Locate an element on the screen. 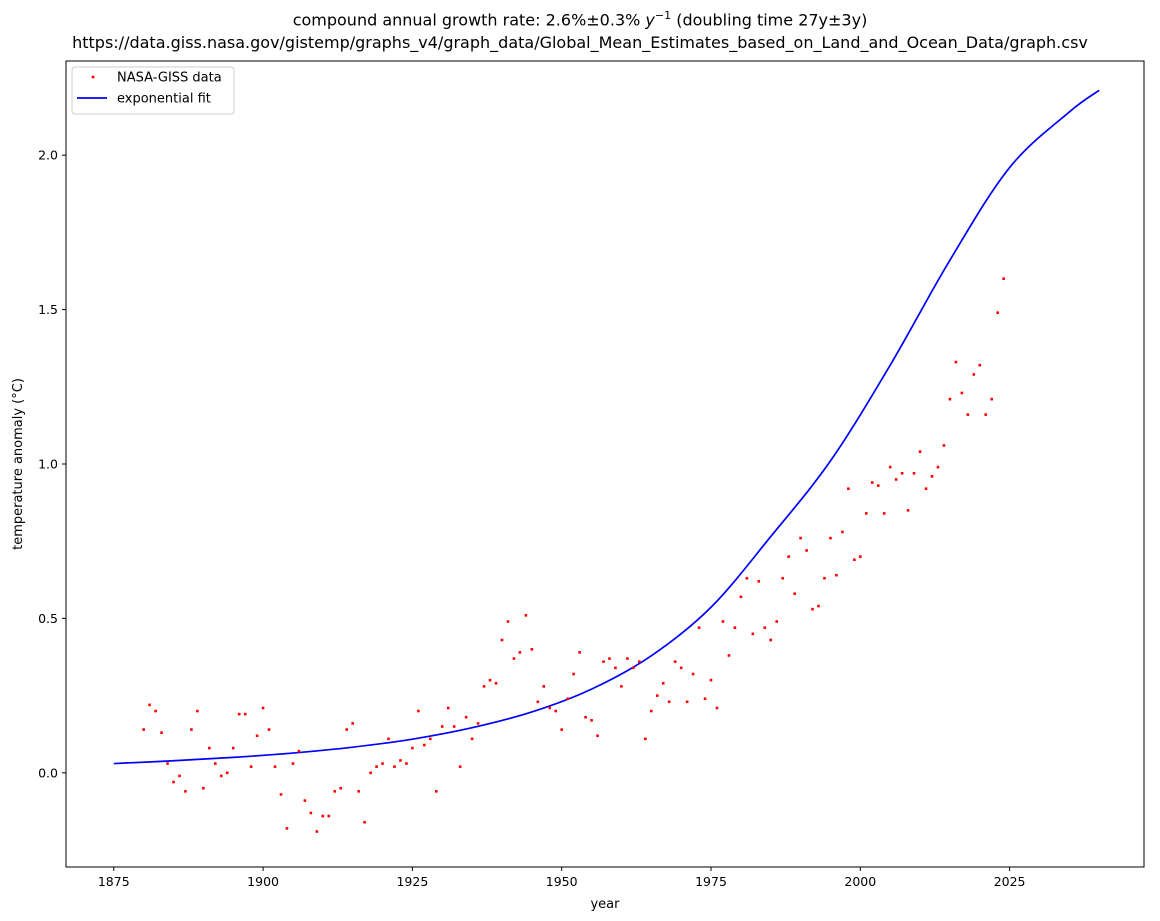 The width and height of the screenshot is (1160, 921). x-axis: 1875 1900 1925 1950 1975 2000 2025 is located at coordinates (562, 878).